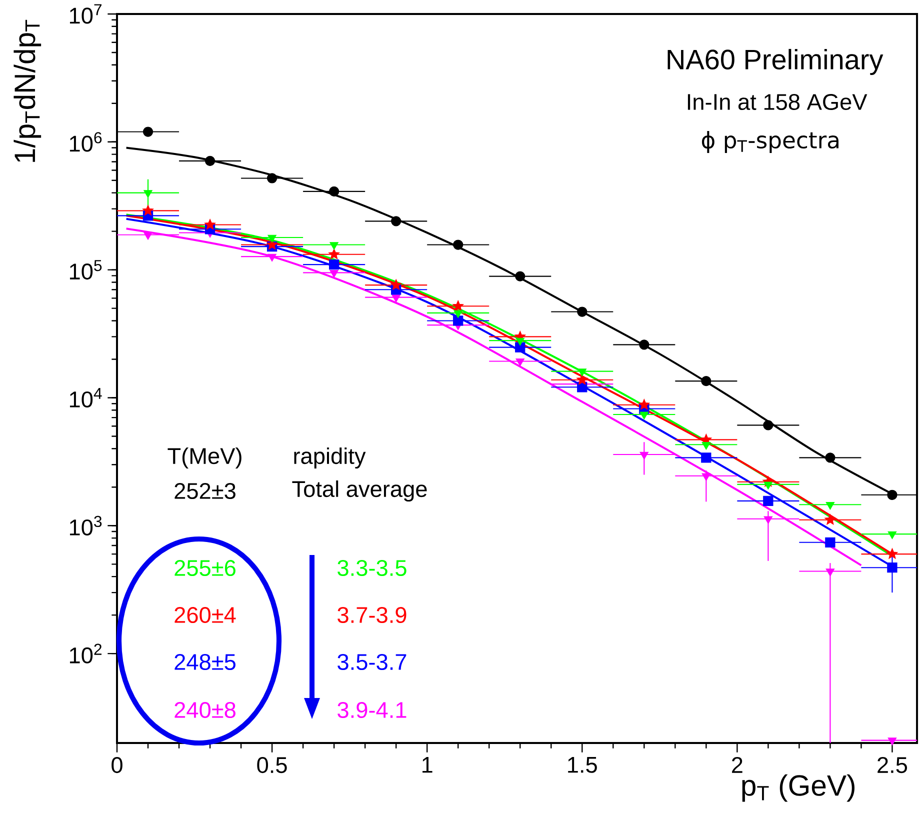  Describe the element at coordinates (770, 142) in the screenshot. I see `annotation: ϕ p$_{T}$-spectra` at that location.